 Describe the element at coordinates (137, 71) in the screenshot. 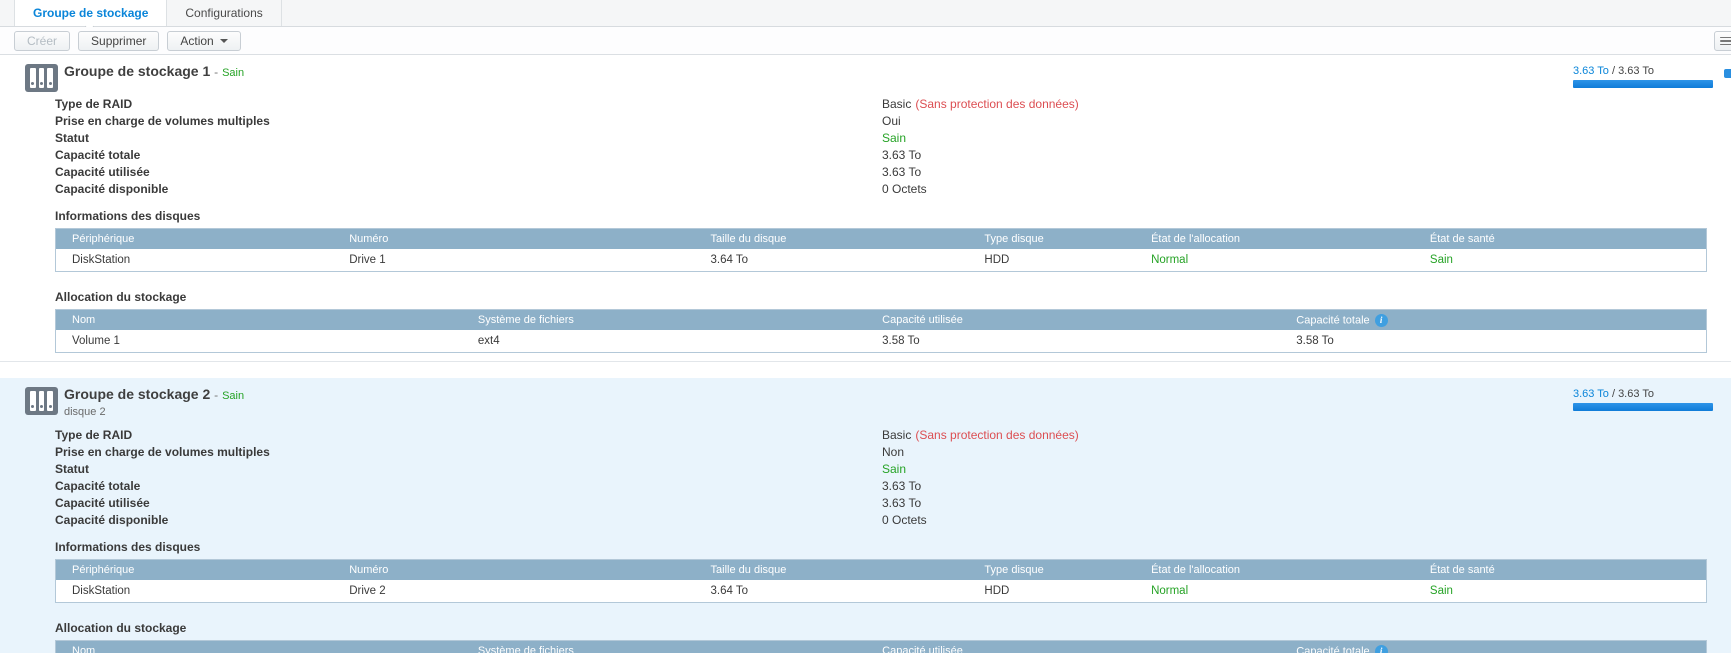

I see `group-1-title-text: Groupe de stockage 1` at that location.